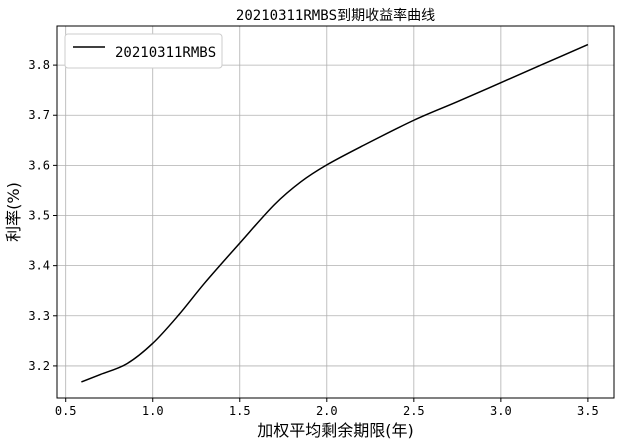 The width and height of the screenshot is (625, 448). I want to click on y-axis-label: 利率(%), so click(13, 212).